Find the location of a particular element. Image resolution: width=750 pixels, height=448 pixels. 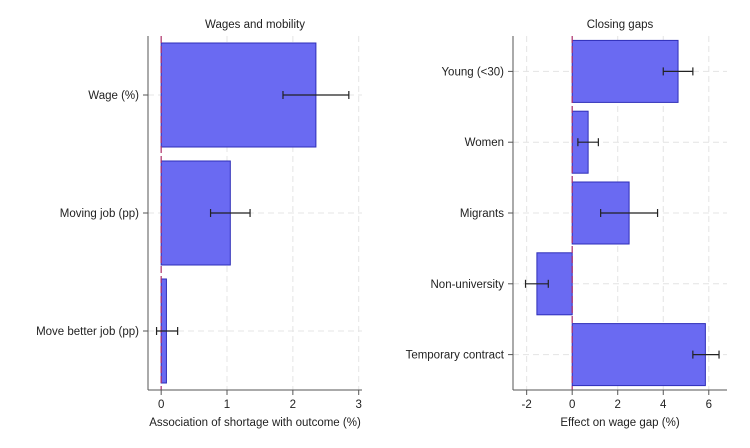

chart-title: Wages and mobility is located at coordinates (255, 25).